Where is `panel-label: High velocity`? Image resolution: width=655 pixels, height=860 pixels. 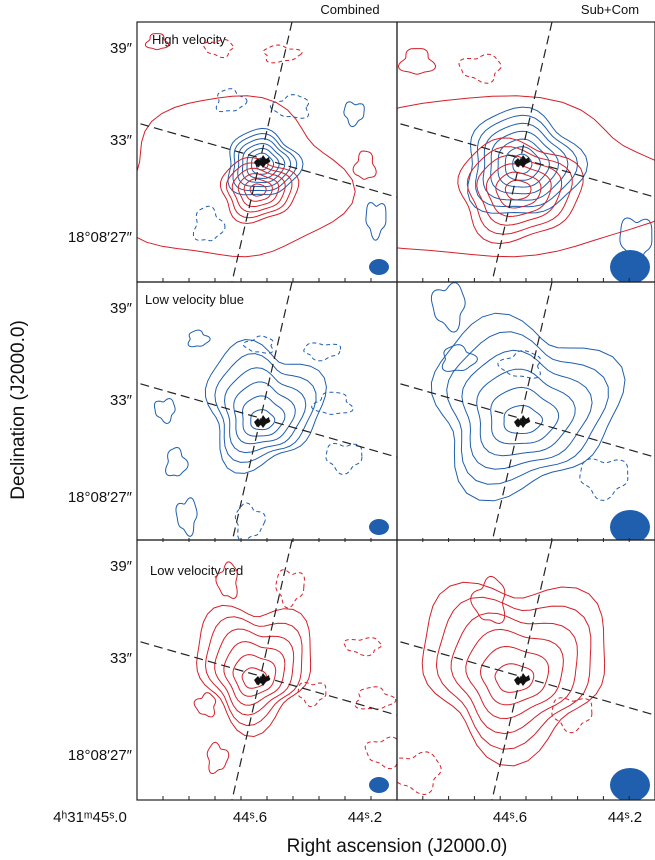
panel-label: High velocity is located at coordinates (189, 39).